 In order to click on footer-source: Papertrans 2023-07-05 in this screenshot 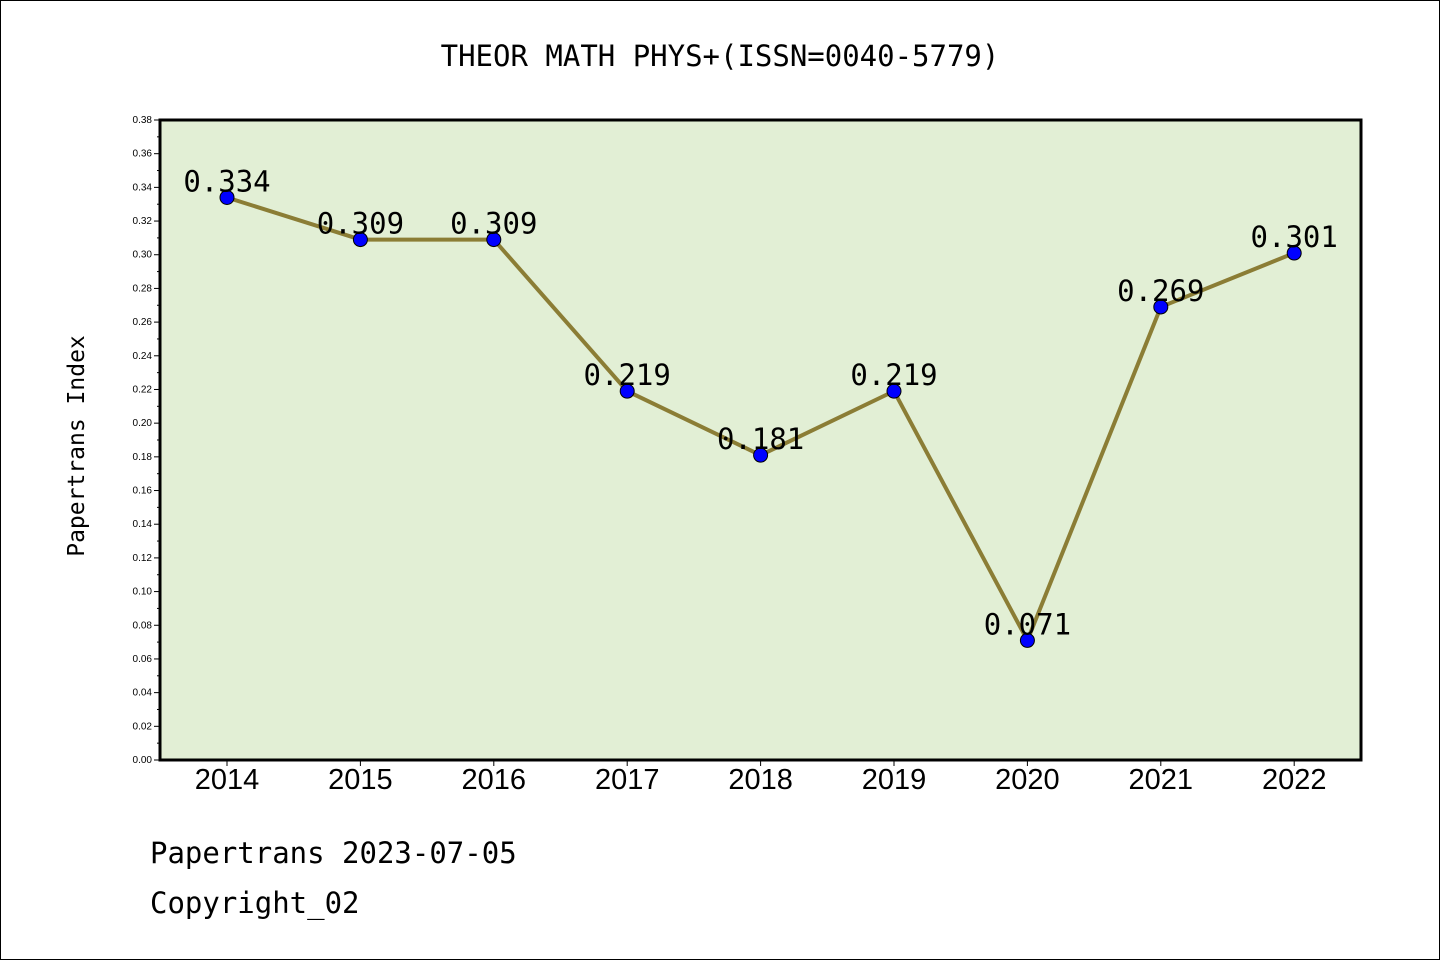, I will do `click(333, 853)`.